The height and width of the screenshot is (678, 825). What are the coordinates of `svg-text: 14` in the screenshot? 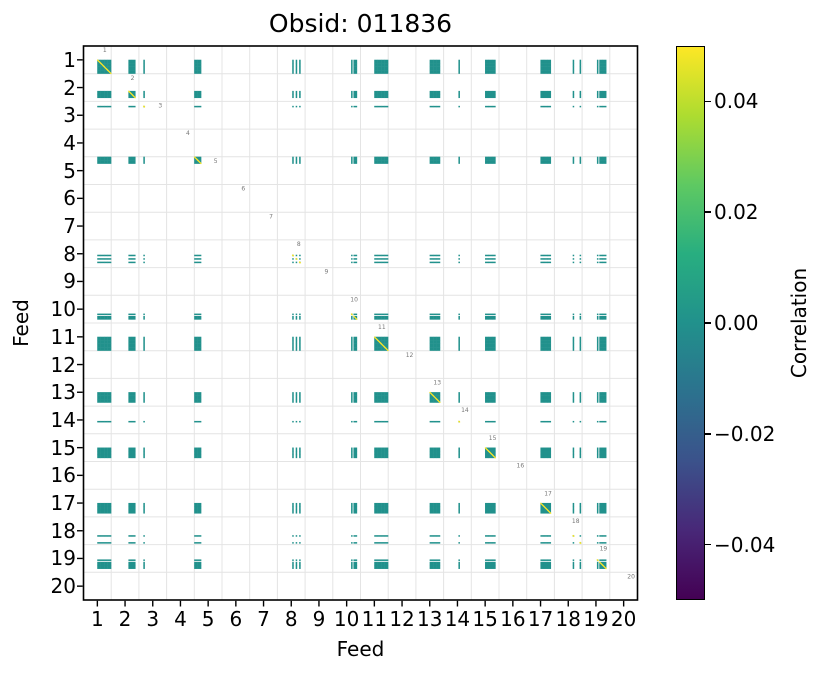 It's located at (465, 410).